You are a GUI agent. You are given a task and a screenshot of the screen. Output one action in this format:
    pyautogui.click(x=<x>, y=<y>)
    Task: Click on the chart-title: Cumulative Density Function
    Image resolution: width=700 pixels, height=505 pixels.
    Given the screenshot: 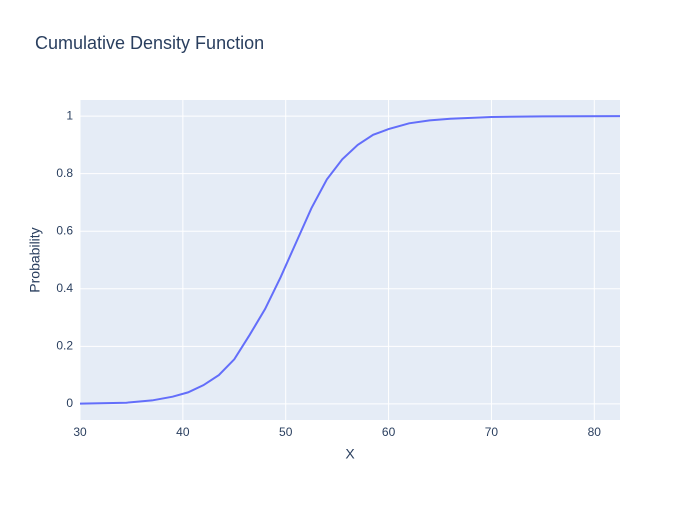 What is the action you would take?
    pyautogui.click(x=149, y=43)
    